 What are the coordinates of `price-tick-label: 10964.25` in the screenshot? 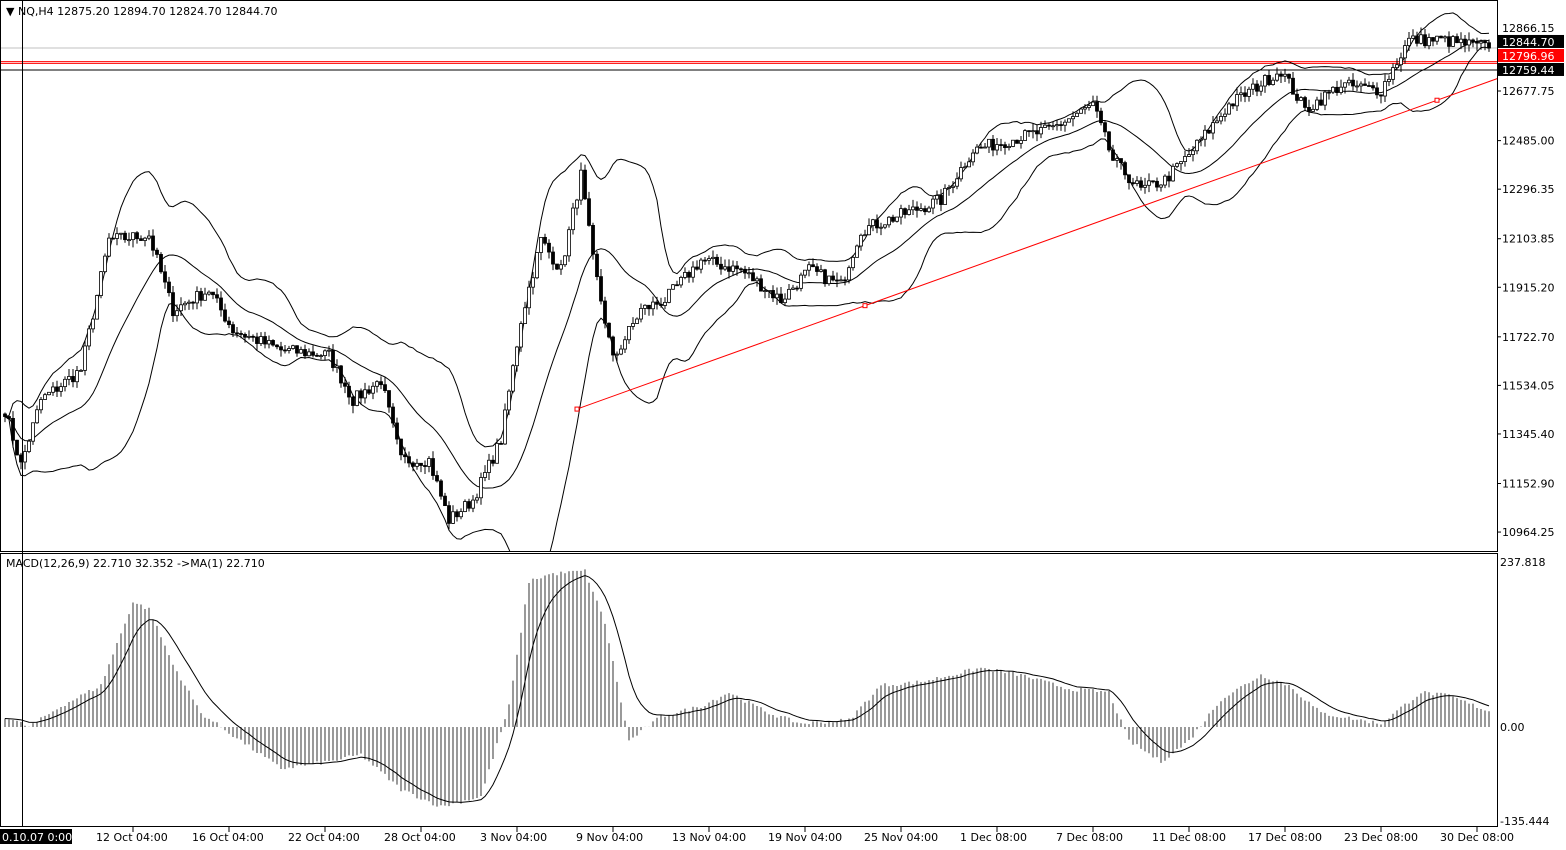 It's located at (1528, 532).